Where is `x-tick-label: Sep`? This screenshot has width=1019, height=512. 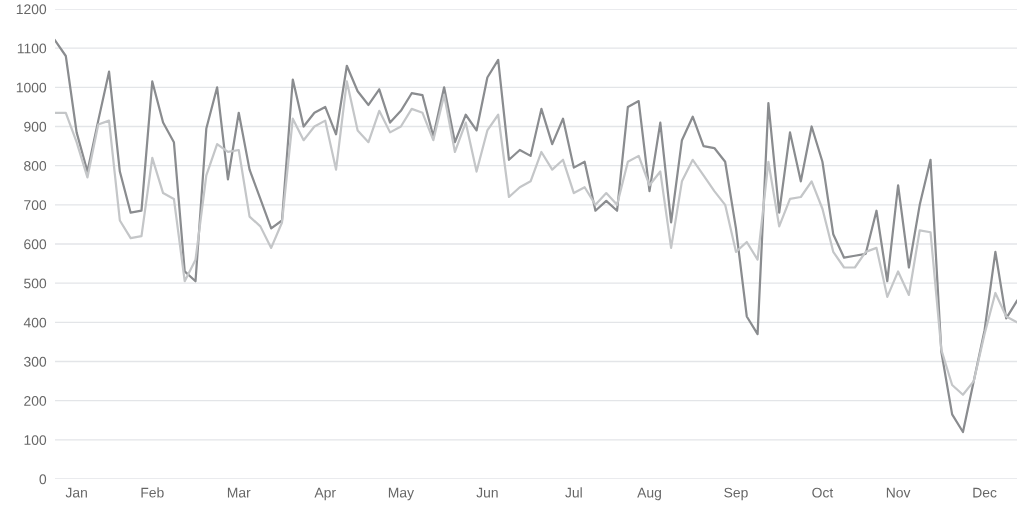 x-tick-label: Sep is located at coordinates (736, 494).